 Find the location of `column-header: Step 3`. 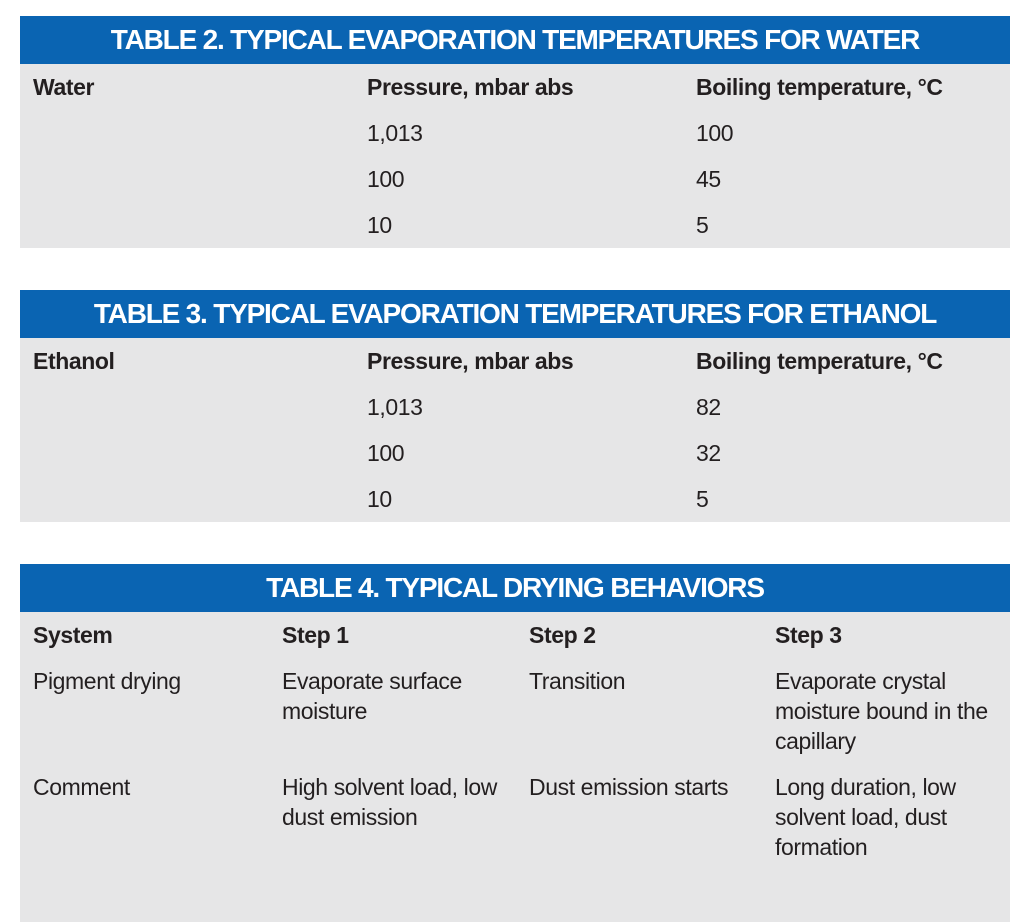

column-header: Step 3 is located at coordinates (808, 635).